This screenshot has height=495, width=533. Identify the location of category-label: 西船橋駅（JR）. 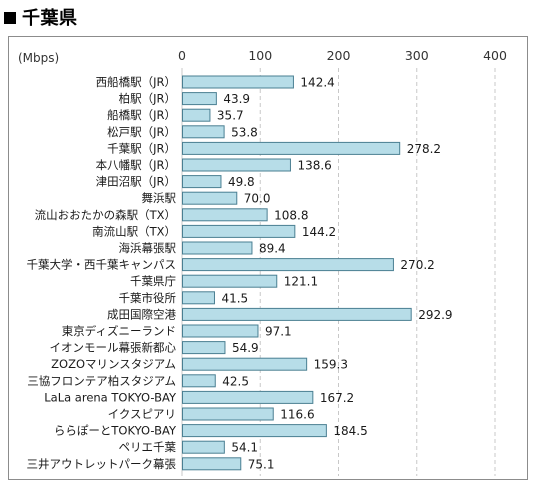
(136, 82).